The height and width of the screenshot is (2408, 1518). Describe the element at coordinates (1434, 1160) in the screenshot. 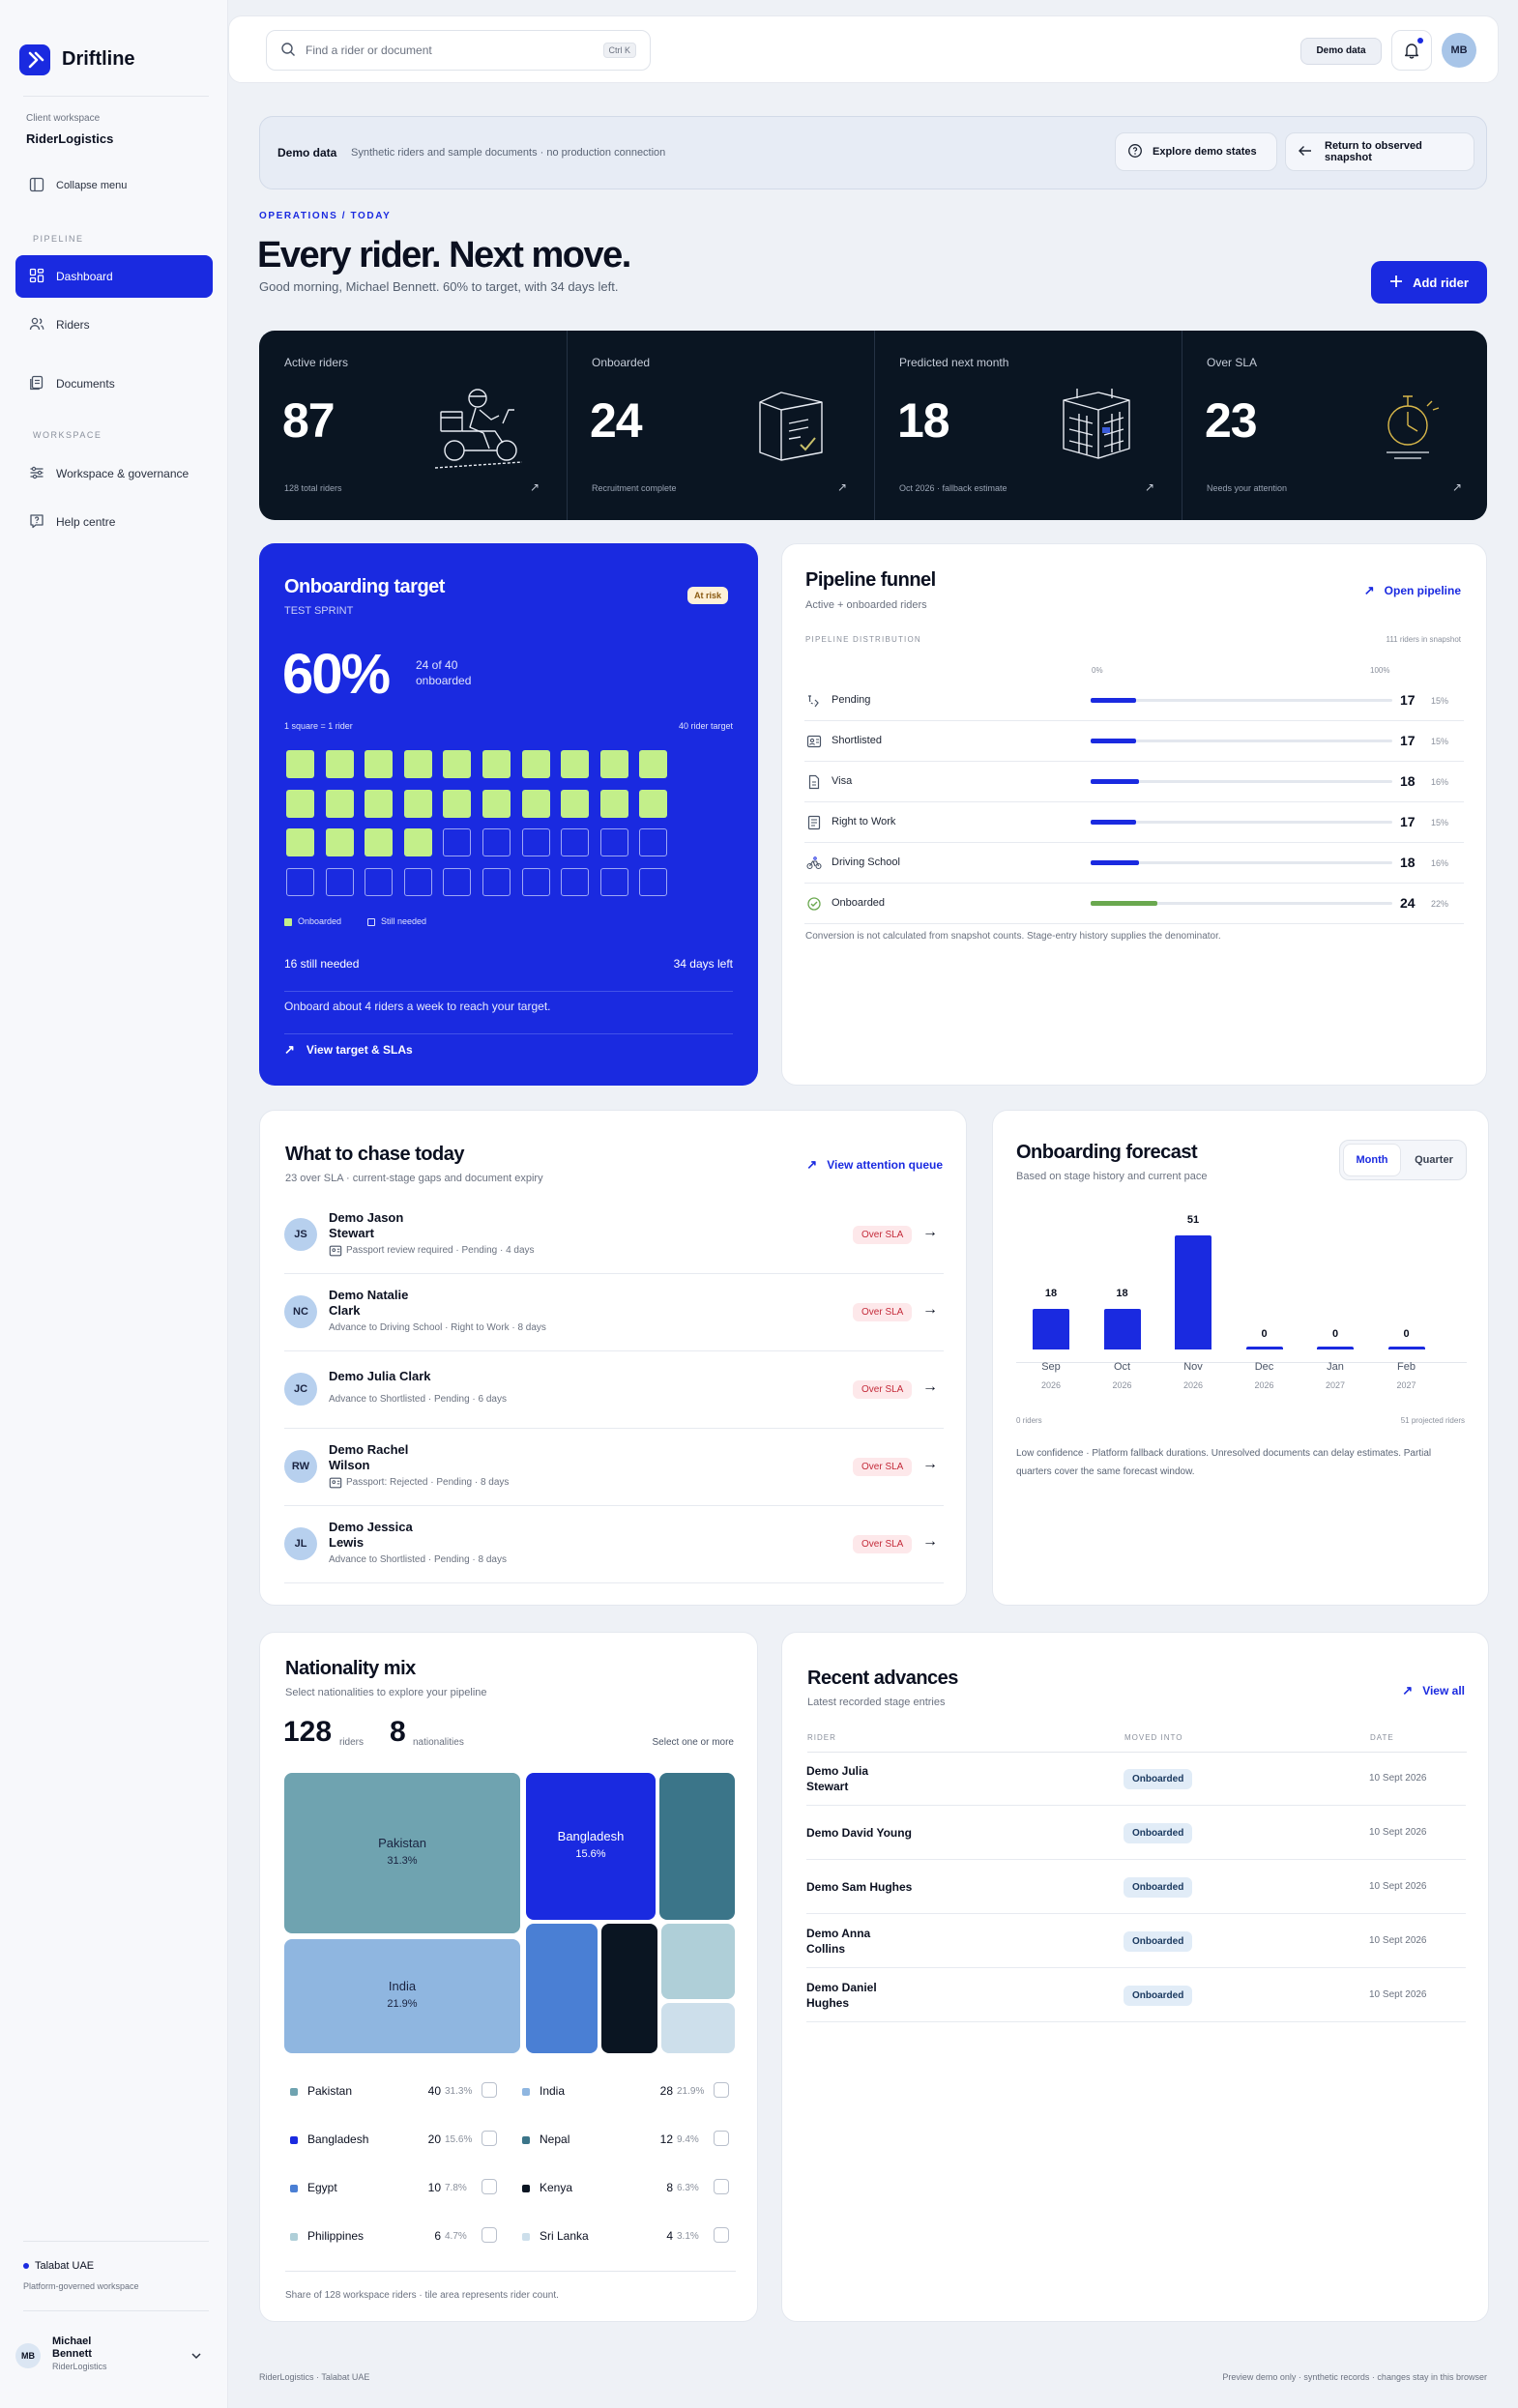

I see `toggle-quarter: Quarter` at that location.